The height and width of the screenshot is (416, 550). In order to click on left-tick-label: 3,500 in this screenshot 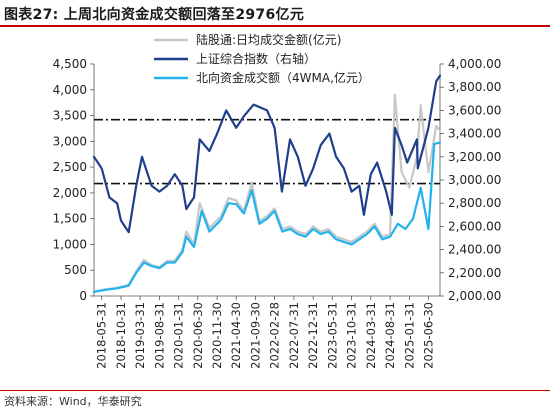, I will do `click(70, 116)`.